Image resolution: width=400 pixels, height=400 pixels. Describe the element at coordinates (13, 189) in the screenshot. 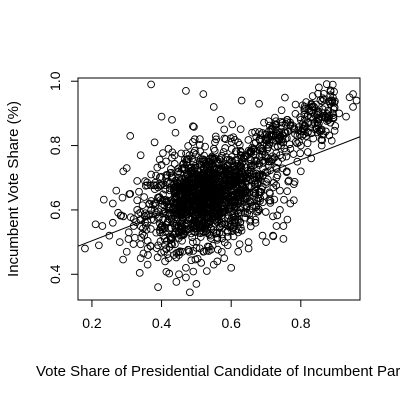

I see `y-axis-title: Incumbent Vote Share (%)` at that location.